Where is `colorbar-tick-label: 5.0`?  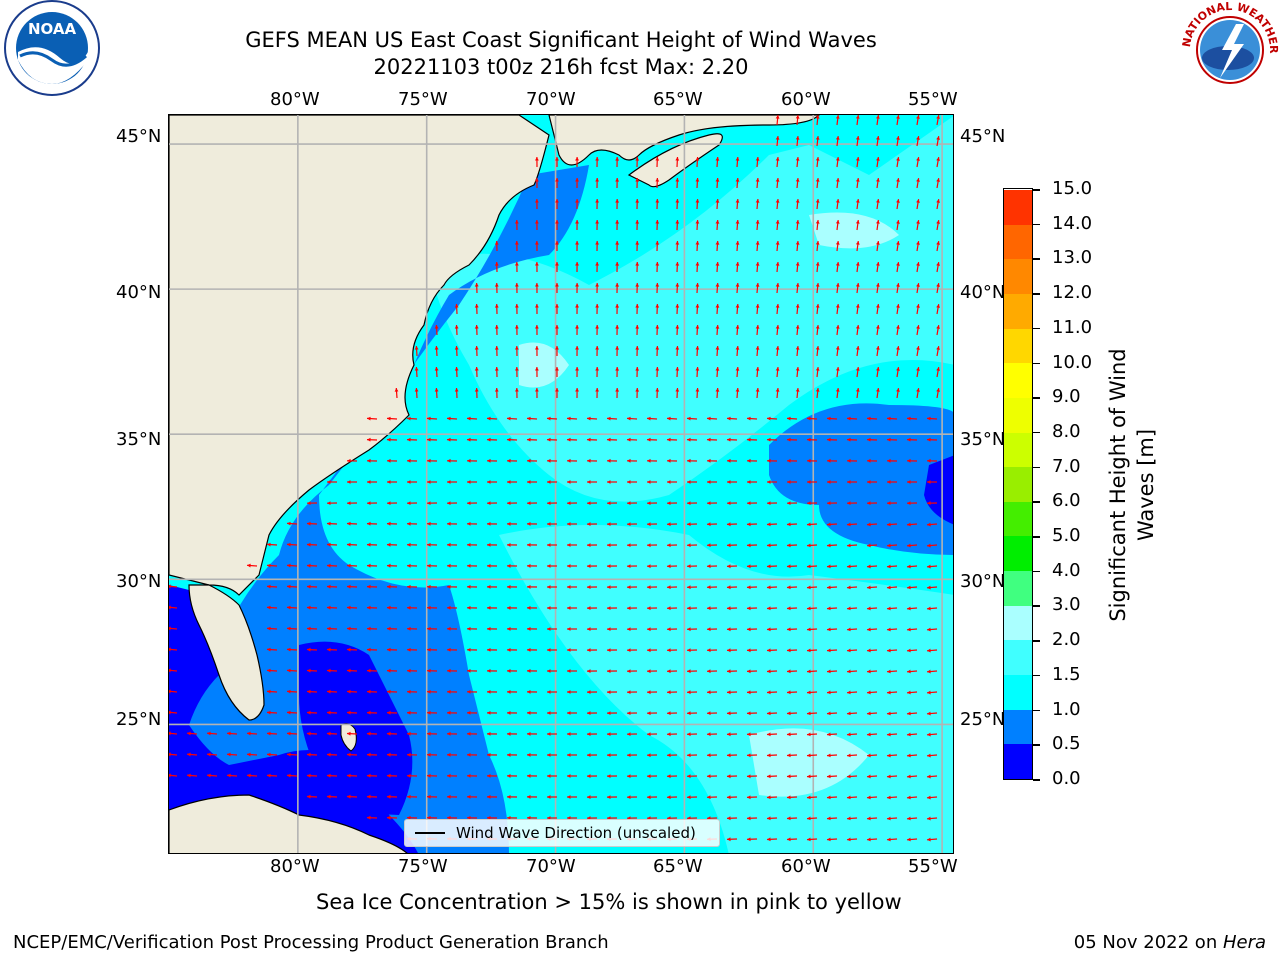
colorbar-tick-label: 5.0 is located at coordinates (1066, 536).